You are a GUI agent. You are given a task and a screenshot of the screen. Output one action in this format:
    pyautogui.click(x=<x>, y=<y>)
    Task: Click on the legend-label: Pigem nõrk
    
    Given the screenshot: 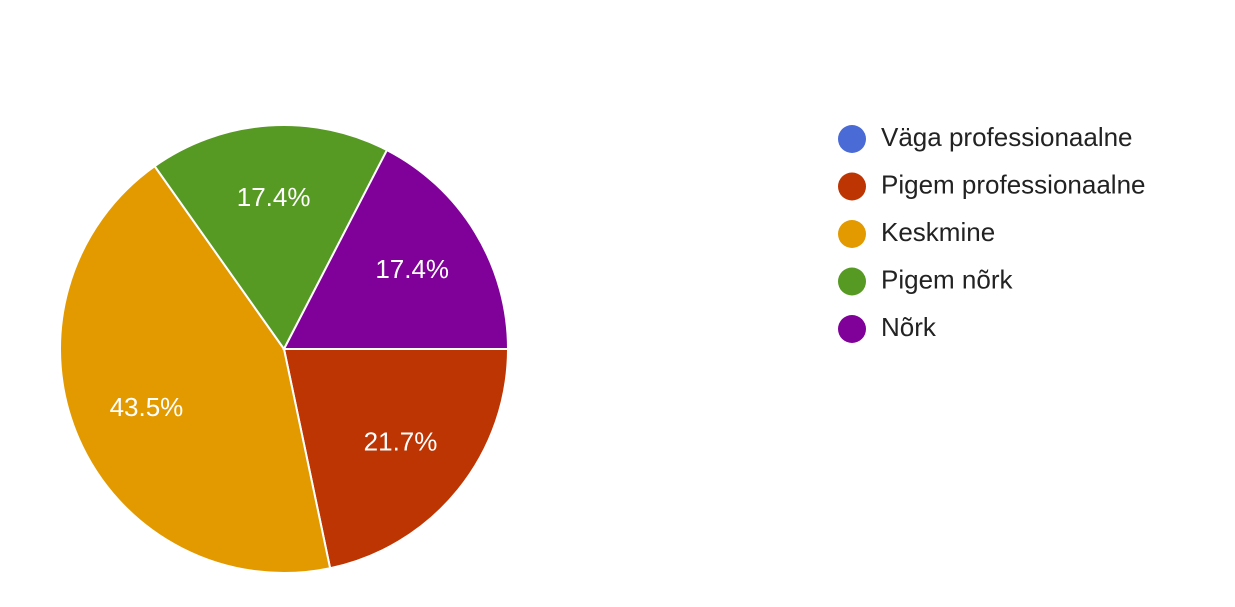 What is the action you would take?
    pyautogui.click(x=947, y=279)
    